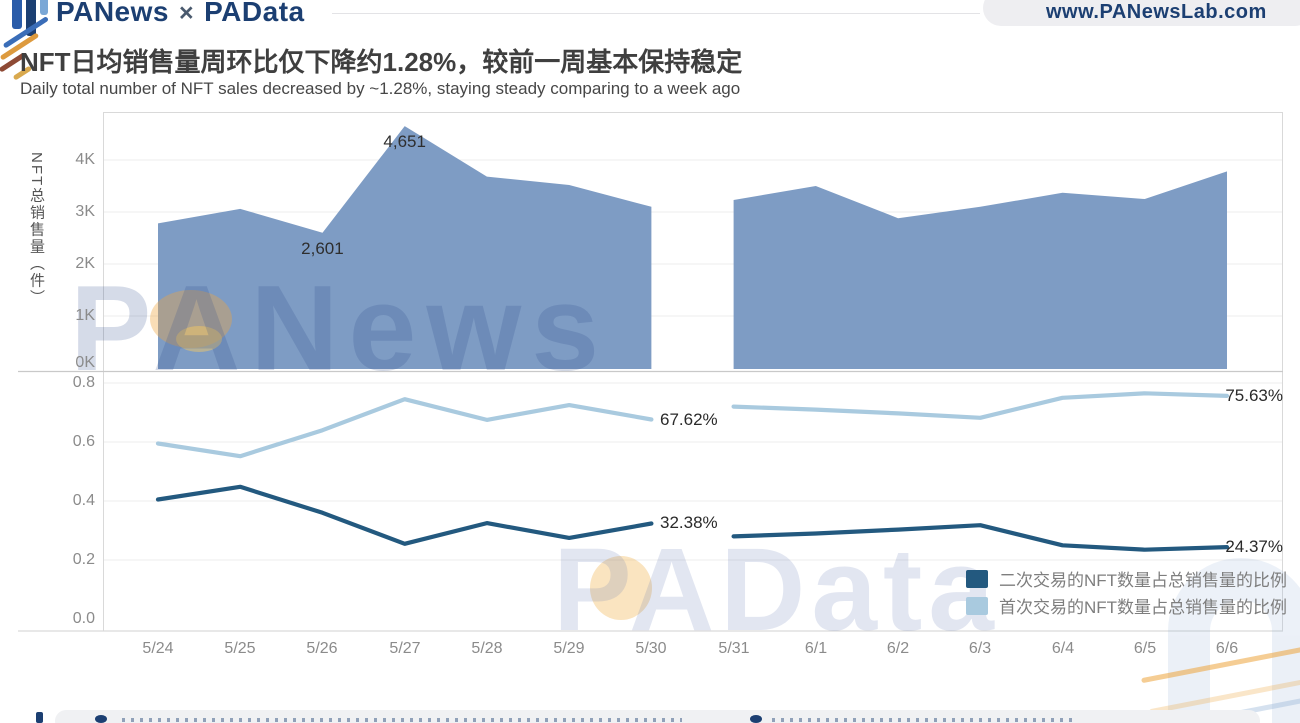 This screenshot has height=723, width=1300. What do you see at coordinates (1143, 580) in the screenshot?
I see `legend-label: 二次交易的NFT数量占总销售量的比例` at bounding box center [1143, 580].